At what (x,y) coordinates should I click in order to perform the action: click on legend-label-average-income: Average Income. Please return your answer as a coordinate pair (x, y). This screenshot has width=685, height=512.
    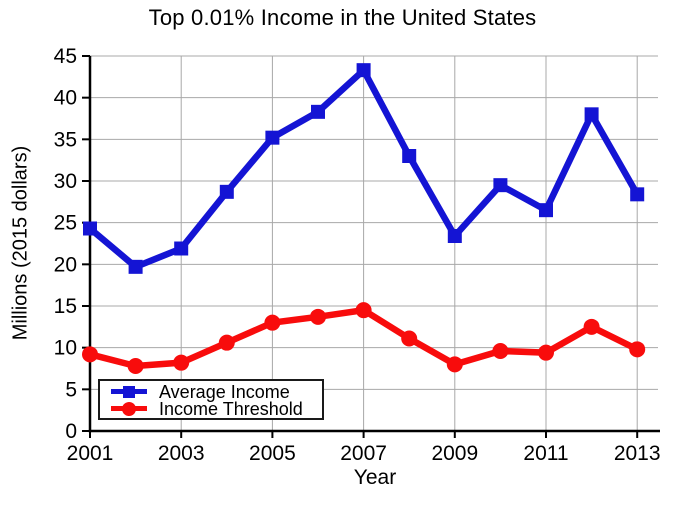
    Looking at the image, I should click on (224, 391).